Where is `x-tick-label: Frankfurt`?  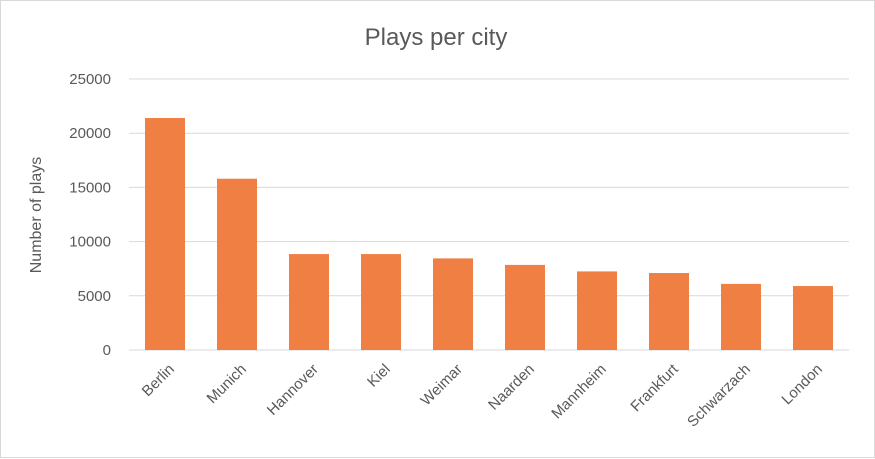 x-tick-label: Frankfurt is located at coordinates (654, 387).